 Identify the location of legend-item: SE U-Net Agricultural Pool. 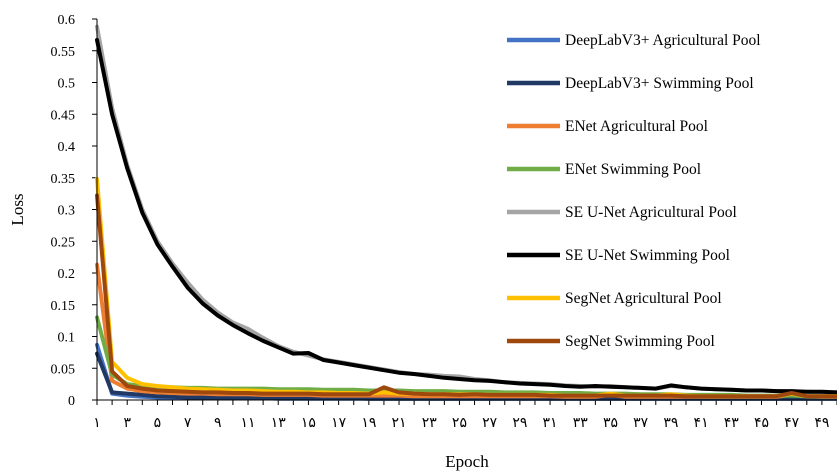
(622, 212).